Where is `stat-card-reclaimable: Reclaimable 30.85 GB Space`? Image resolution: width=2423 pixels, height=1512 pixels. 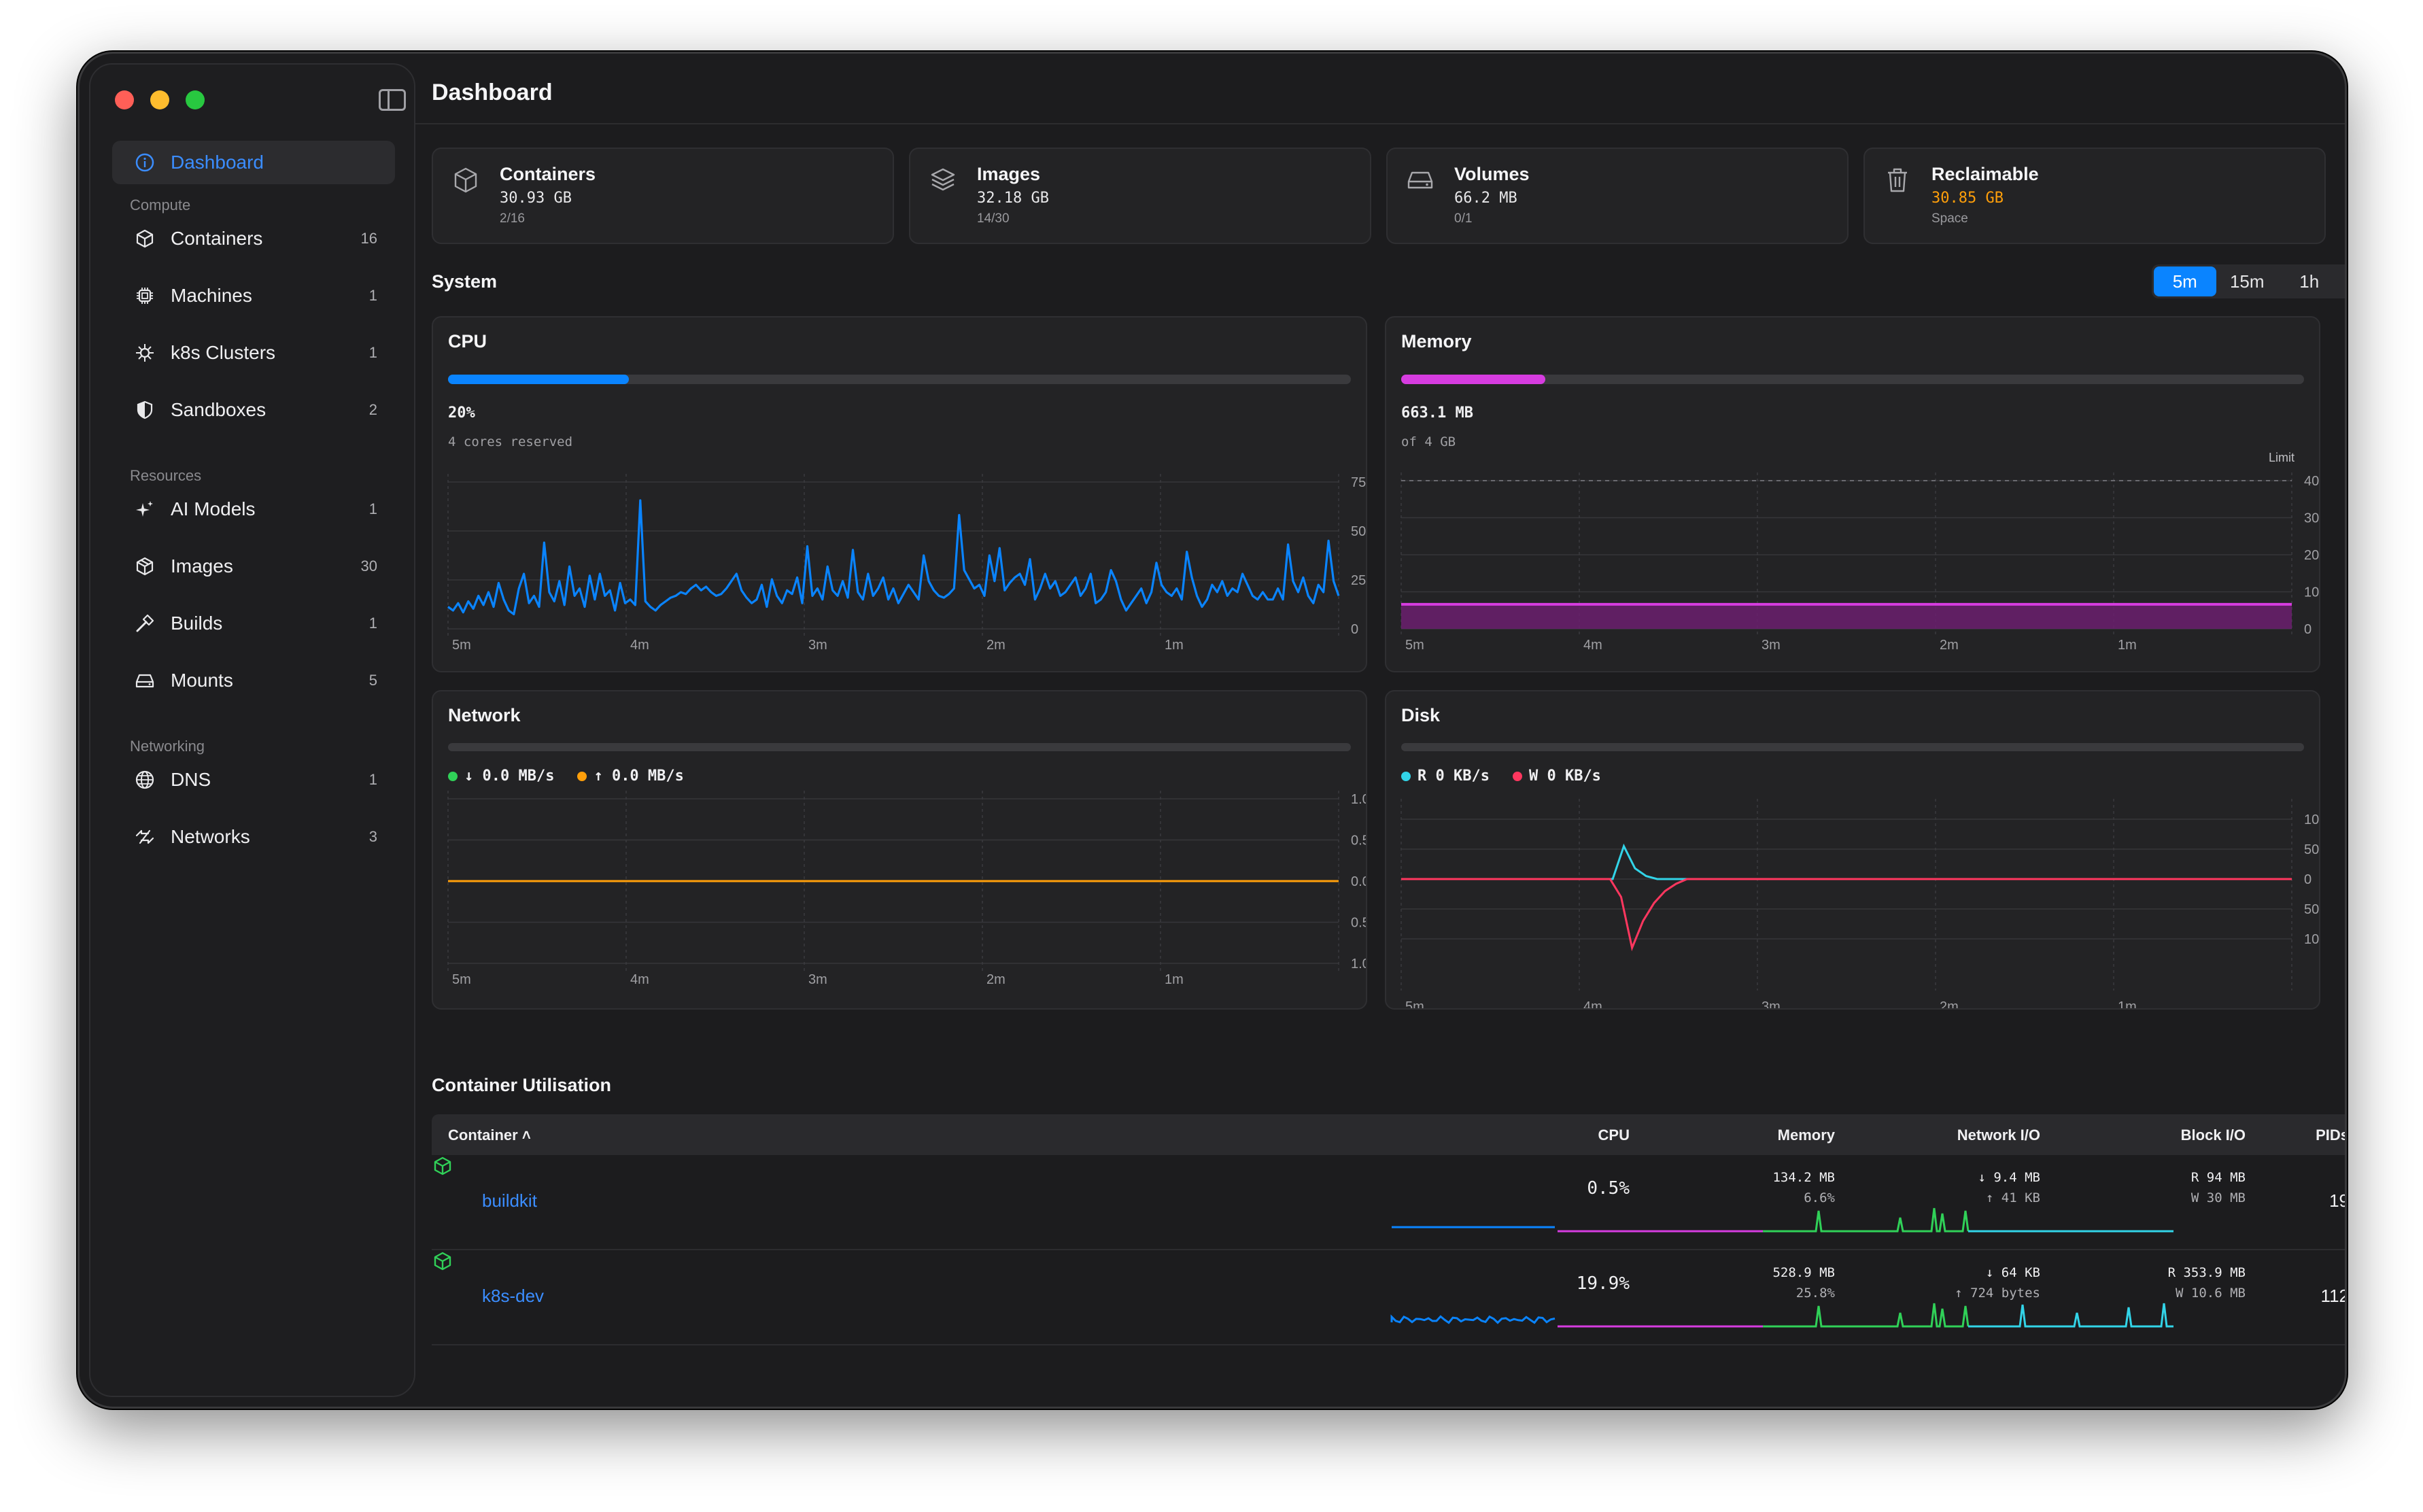 stat-card-reclaimable: Reclaimable 30.85 GB Space is located at coordinates (2094, 196).